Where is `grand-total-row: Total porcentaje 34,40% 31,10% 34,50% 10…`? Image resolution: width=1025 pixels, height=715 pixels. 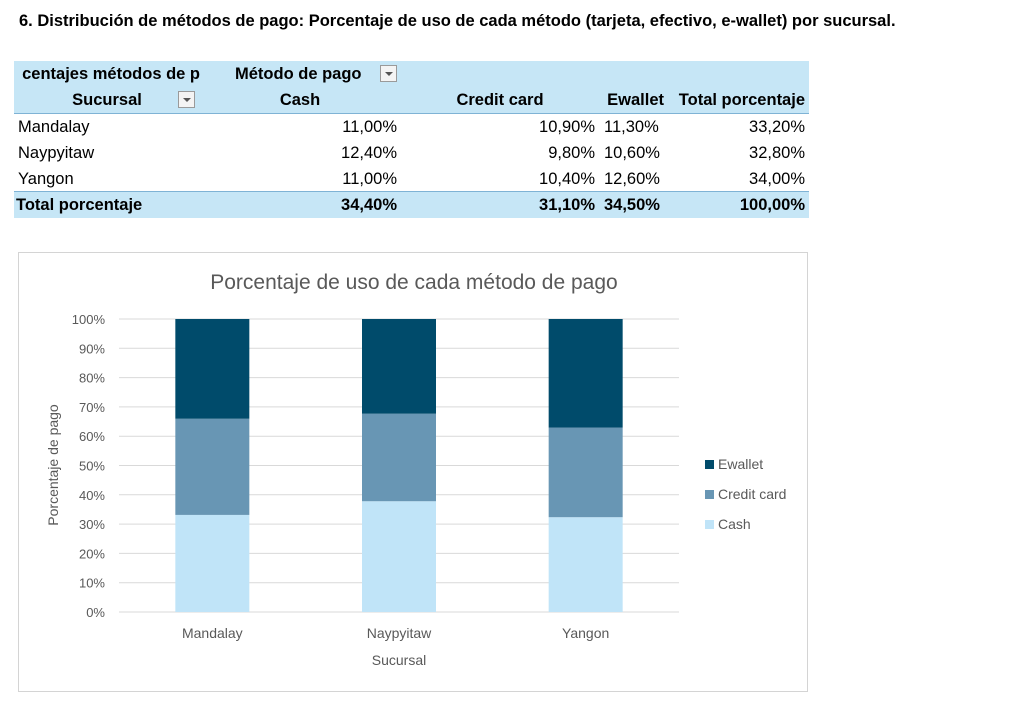 grand-total-row: Total porcentaje 34,40% 31,10% 34,50% 10… is located at coordinates (411, 204).